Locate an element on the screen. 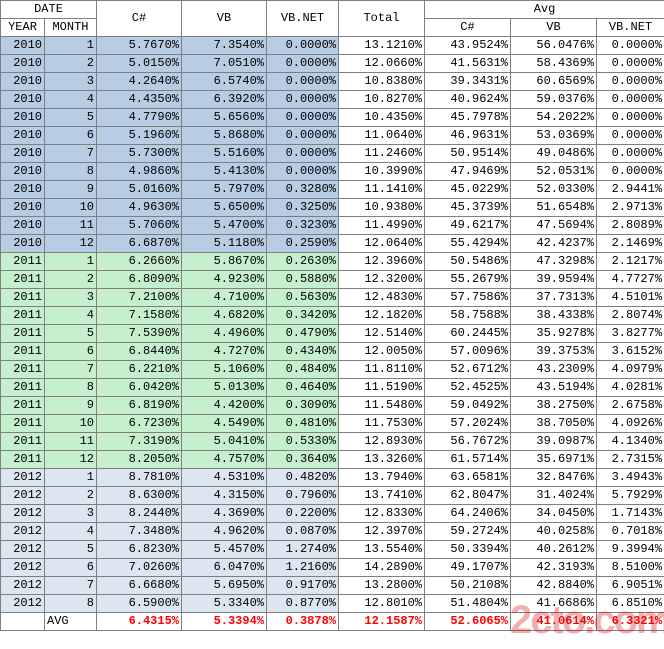 The width and height of the screenshot is (664, 649). share-vbnet-cell: 2.7315% is located at coordinates (629, 459).